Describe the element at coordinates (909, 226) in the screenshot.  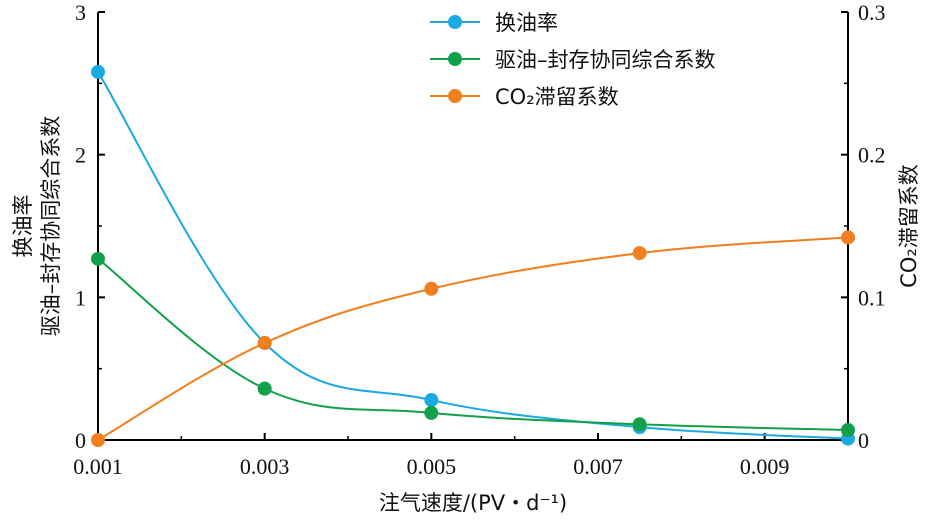
I see `y-right-axis-title: CO₂滞留系数` at that location.